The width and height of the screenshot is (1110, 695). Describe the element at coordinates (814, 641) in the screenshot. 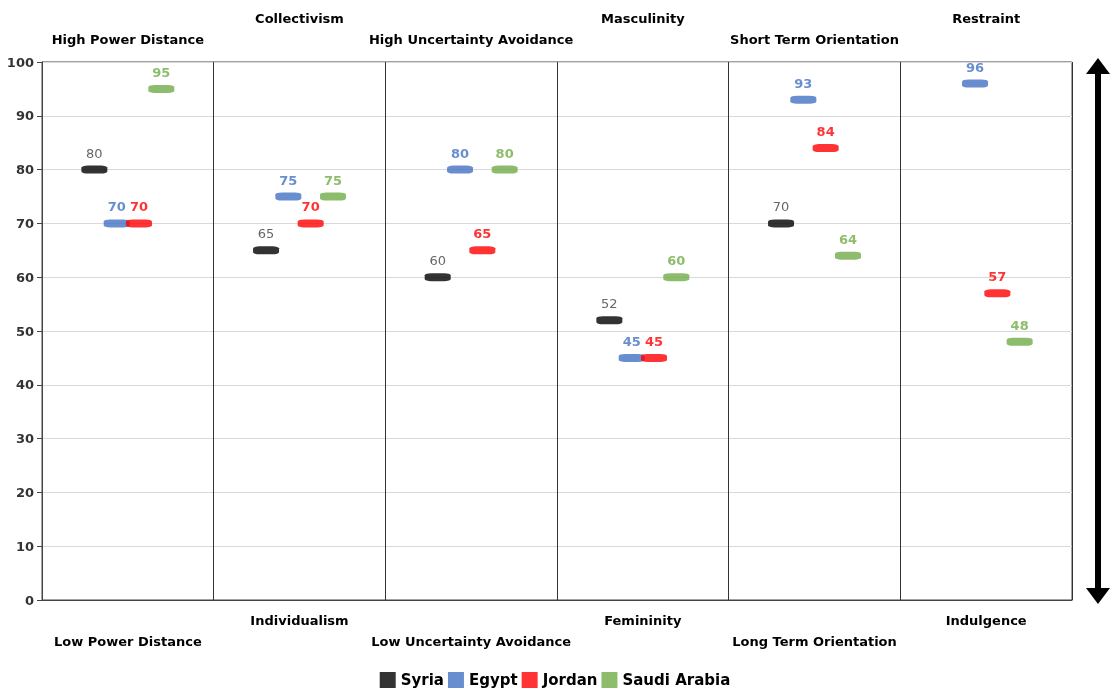

I see `x-tick-label: Long Term Orientation` at that location.